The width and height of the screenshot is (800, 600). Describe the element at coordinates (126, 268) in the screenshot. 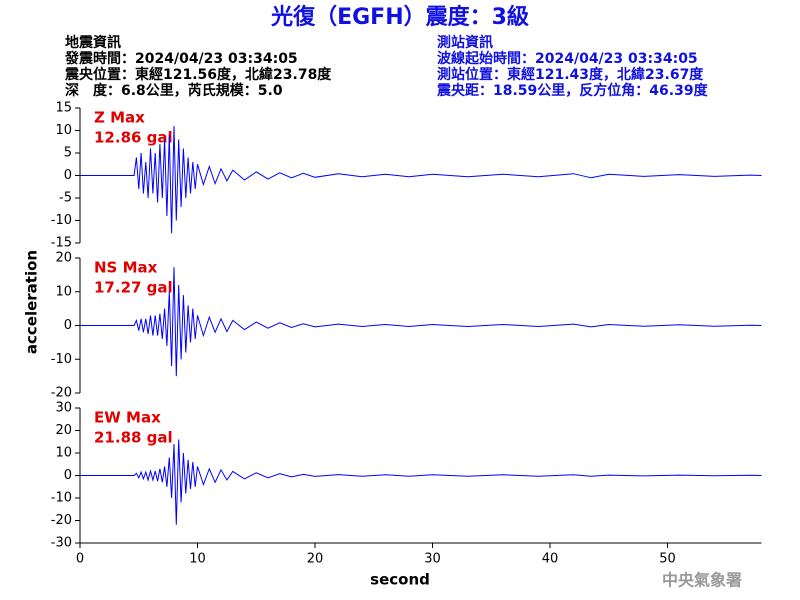

I see `max-annotation: NS Max` at that location.